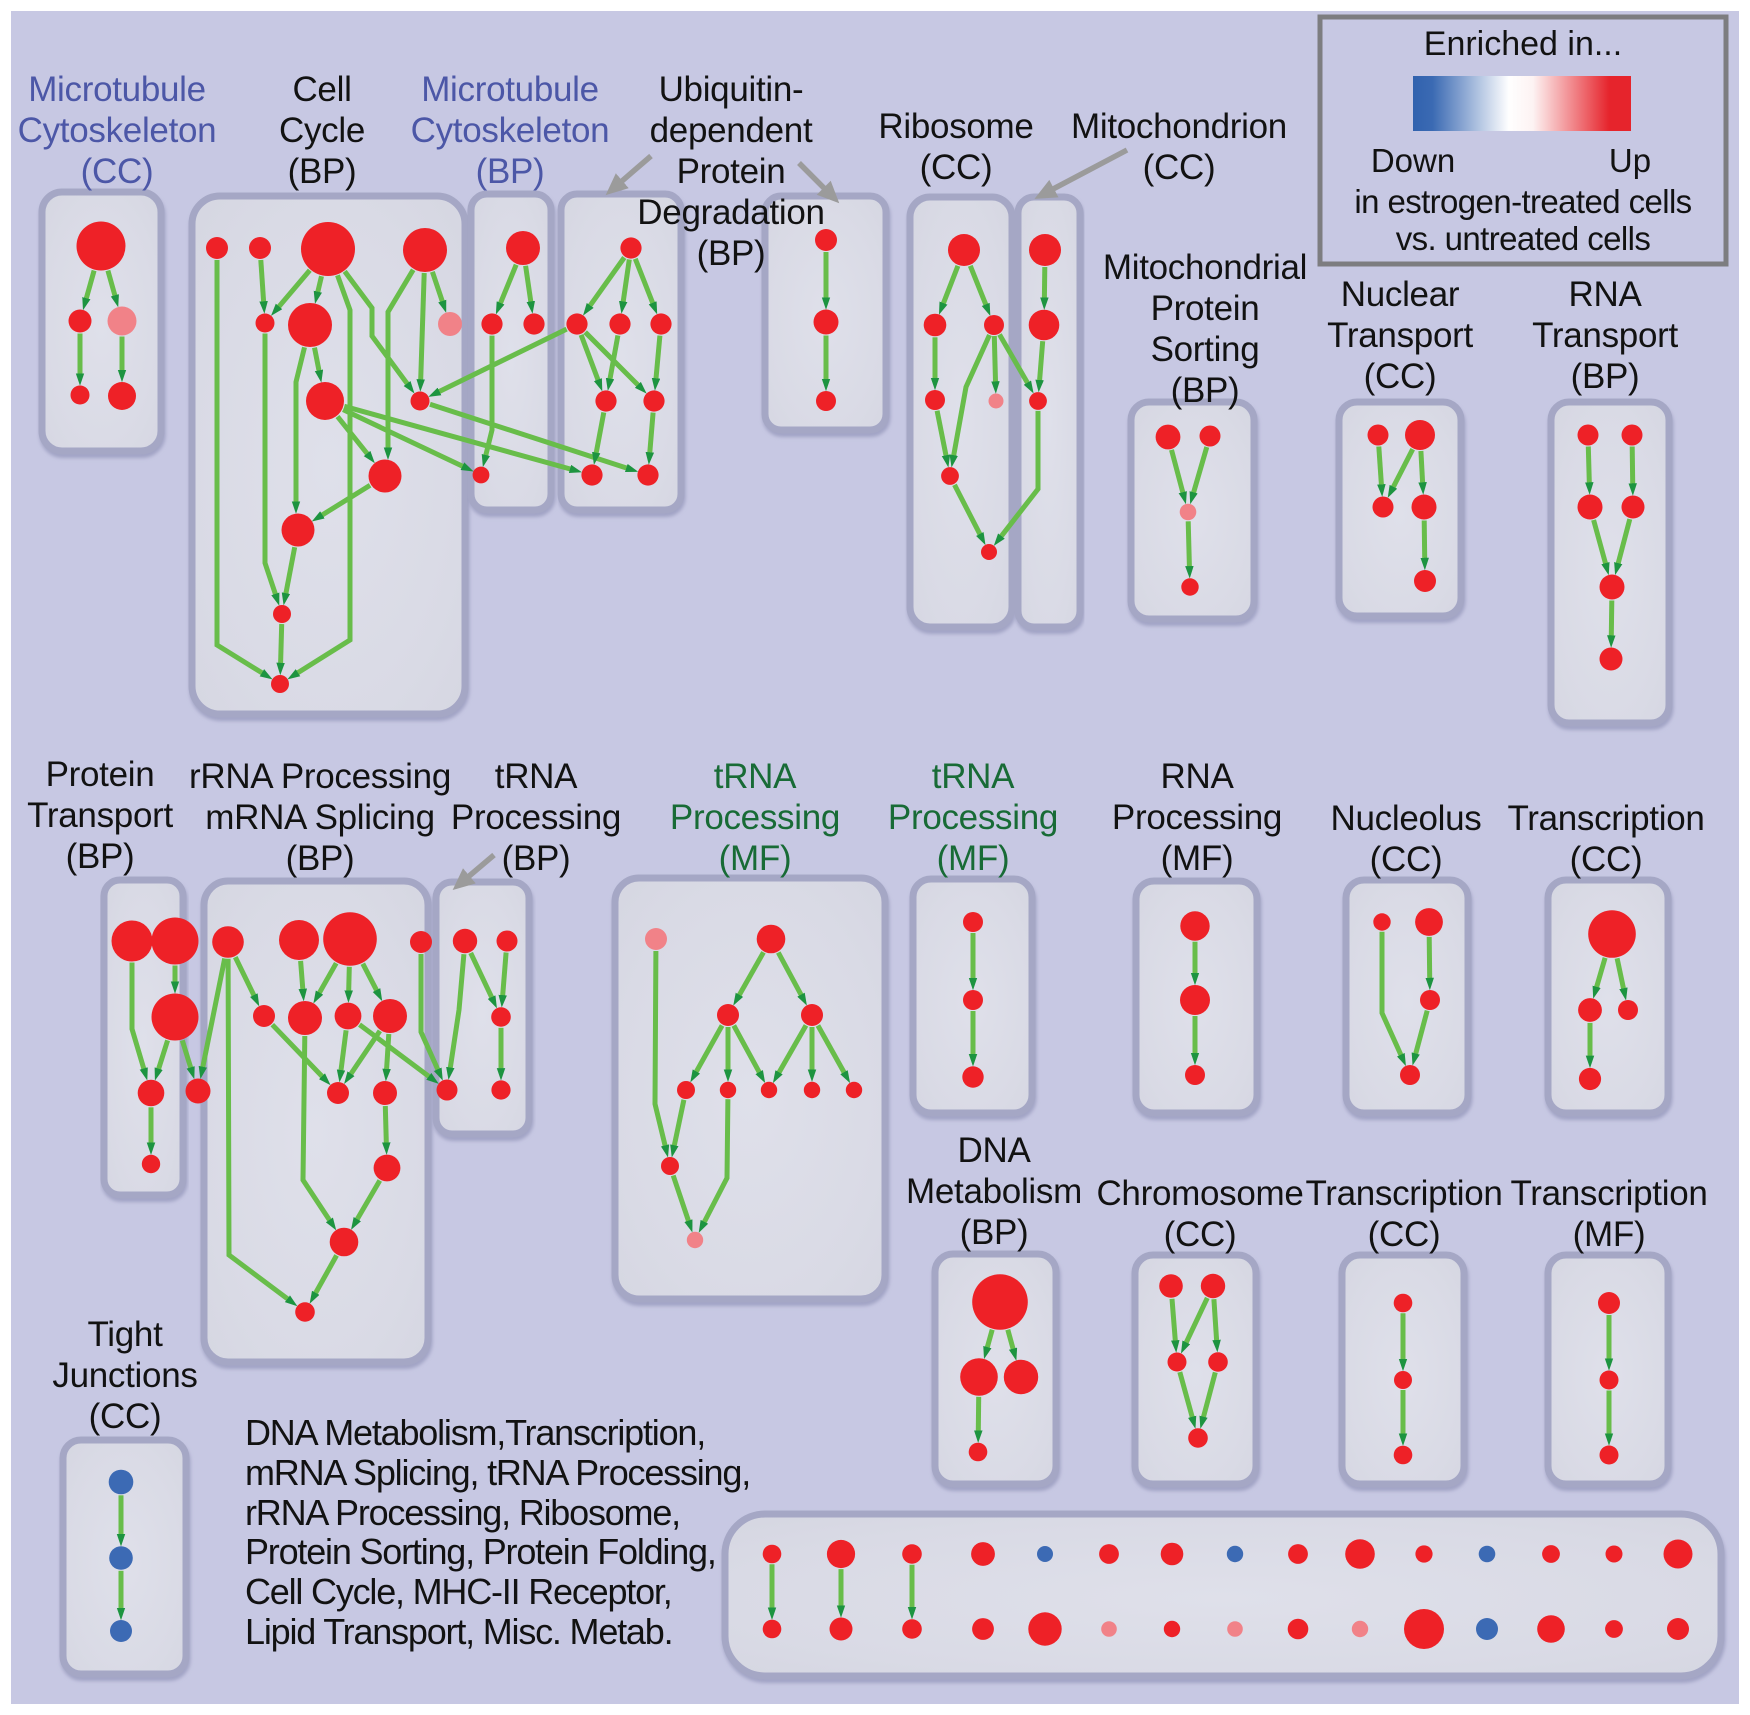 This screenshot has width=1750, height=1715. Describe the element at coordinates (1205, 349) in the screenshot. I see `svg-text: Sorting` at that location.